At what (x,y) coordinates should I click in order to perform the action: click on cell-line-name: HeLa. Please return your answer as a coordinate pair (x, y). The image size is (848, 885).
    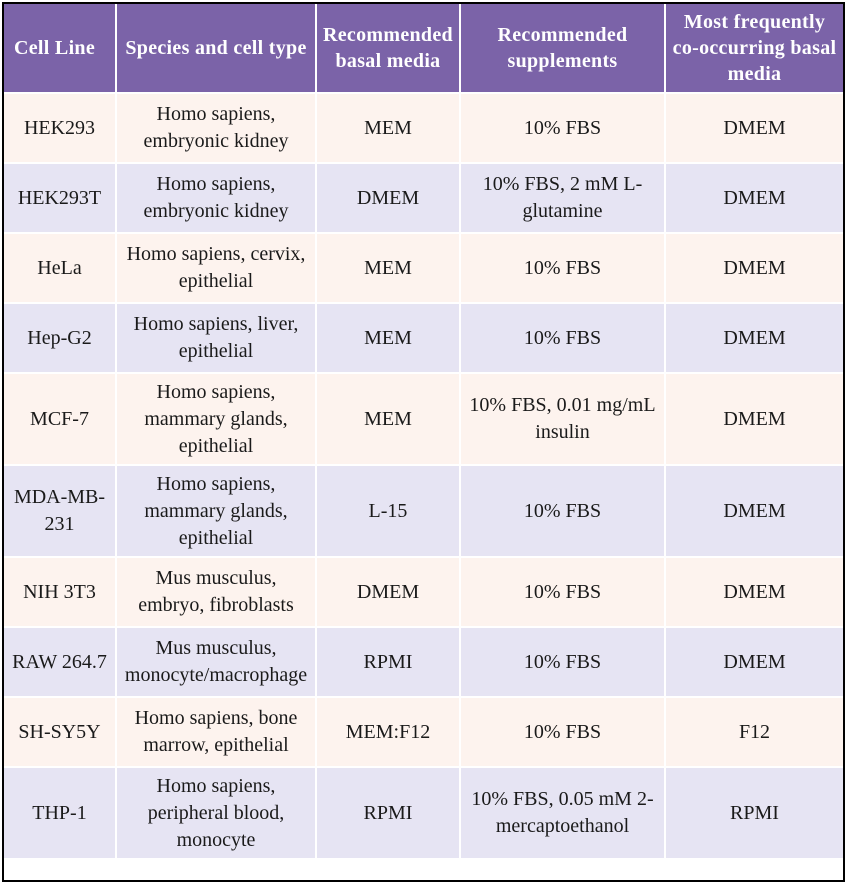
    Looking at the image, I should click on (60, 268).